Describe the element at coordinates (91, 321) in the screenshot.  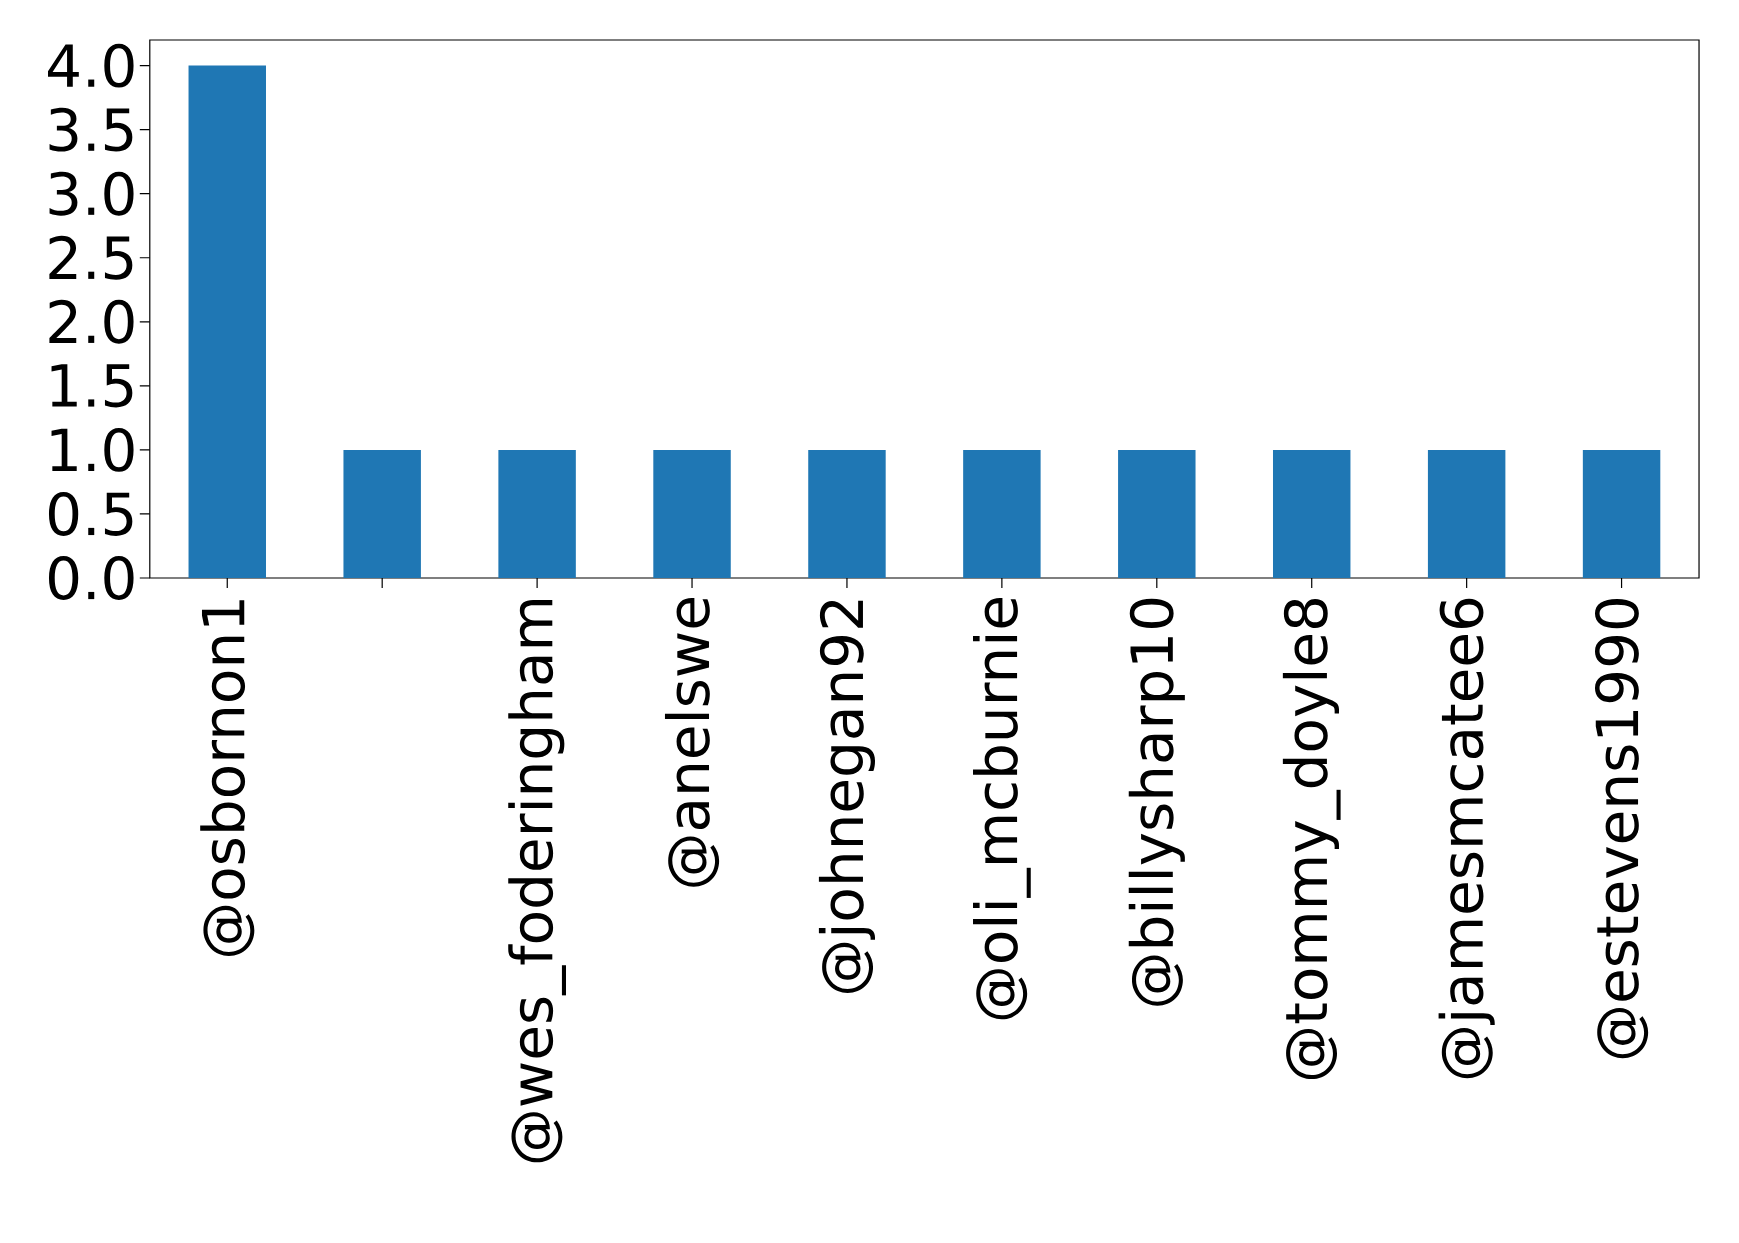
I see `y-tick-label: 2.0` at that location.